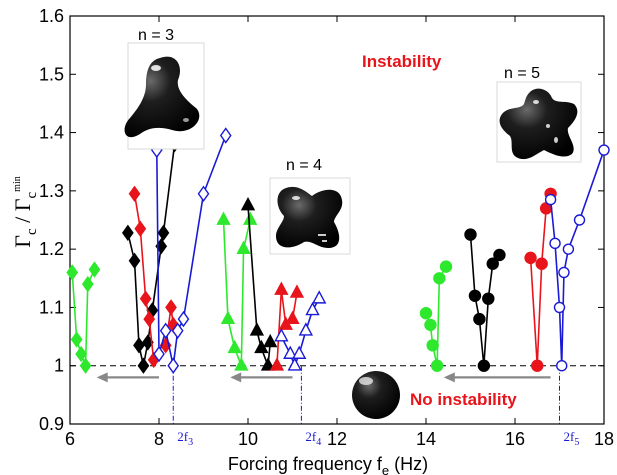 Image resolution: width=617 pixels, height=475 pixels. I want to click on x-axis-label: Forcing frequency fe (Hz), so click(328, 464).